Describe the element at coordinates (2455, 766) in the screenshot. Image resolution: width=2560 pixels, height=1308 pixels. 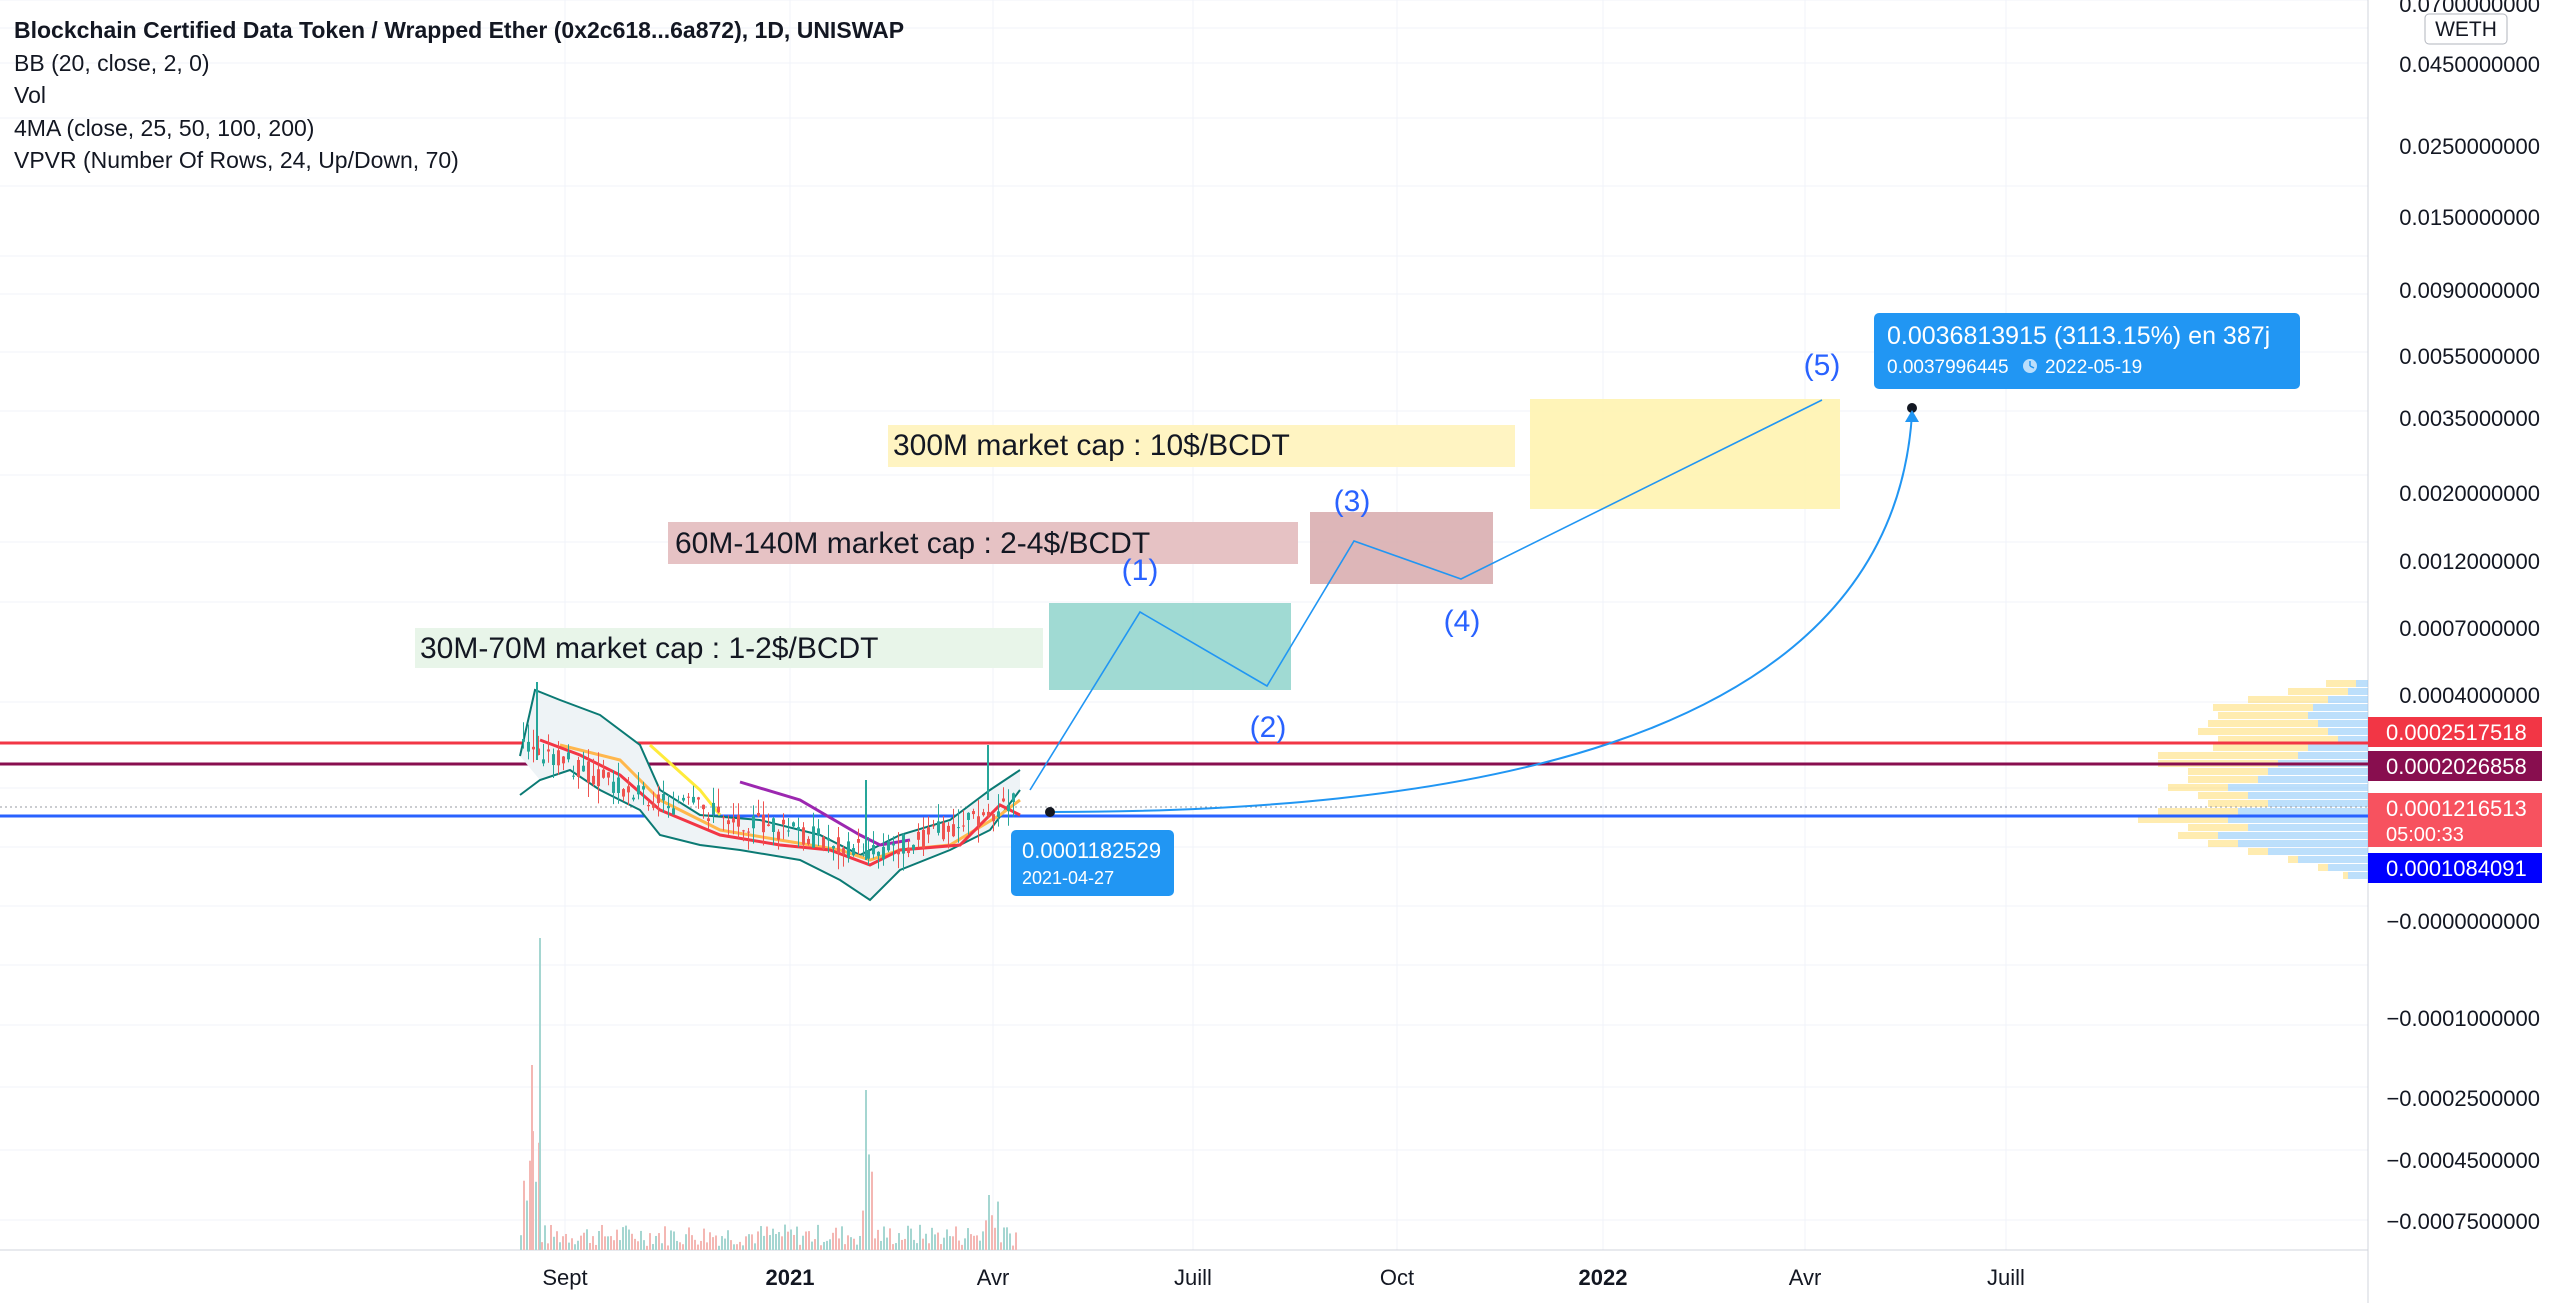
I see `price-tag` at that location.